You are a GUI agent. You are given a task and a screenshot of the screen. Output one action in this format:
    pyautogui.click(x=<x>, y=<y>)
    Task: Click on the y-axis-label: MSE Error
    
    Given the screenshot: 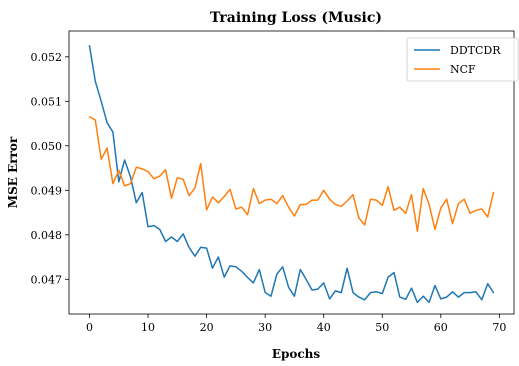 What is the action you would take?
    pyautogui.click(x=13, y=172)
    